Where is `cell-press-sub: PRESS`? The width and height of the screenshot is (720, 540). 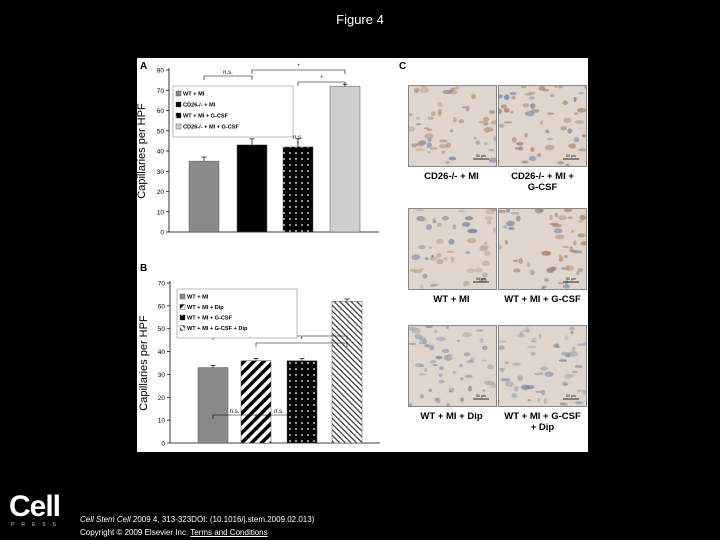 cell-press-sub: PRESS is located at coordinates (37, 525).